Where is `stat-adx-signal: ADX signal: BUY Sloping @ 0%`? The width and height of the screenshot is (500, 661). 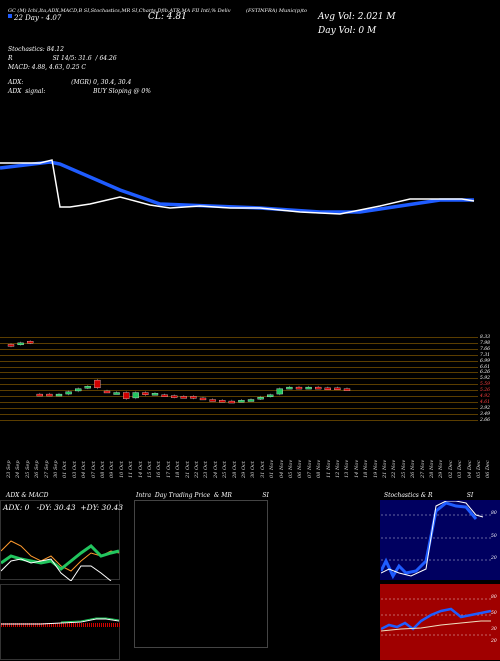 stat-adx-signal: ADX signal: BUY Sloping @ 0% is located at coordinates (79, 91).